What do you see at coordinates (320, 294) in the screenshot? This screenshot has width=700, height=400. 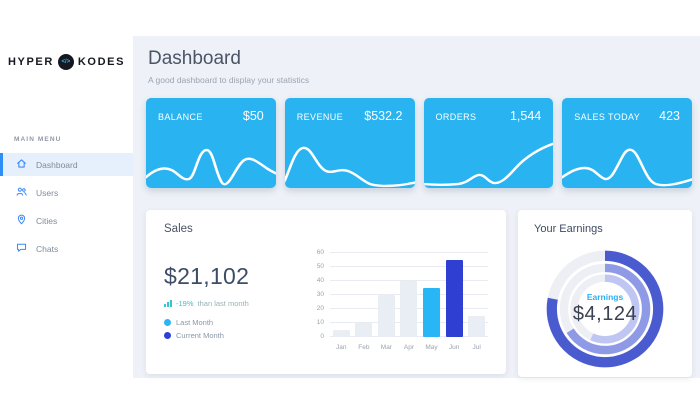 I see `y-tick-label: 30` at bounding box center [320, 294].